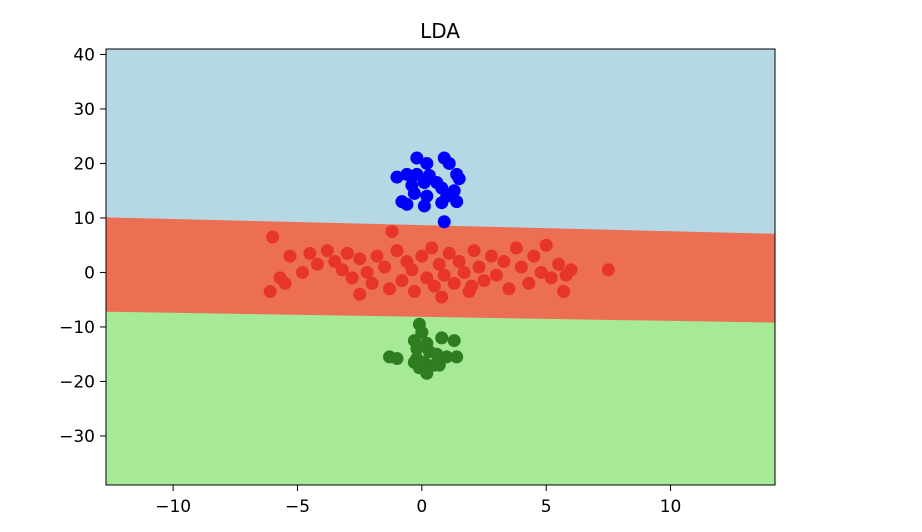  What do you see at coordinates (77, 382) in the screenshot?
I see `y-tick-label: −20` at bounding box center [77, 382].